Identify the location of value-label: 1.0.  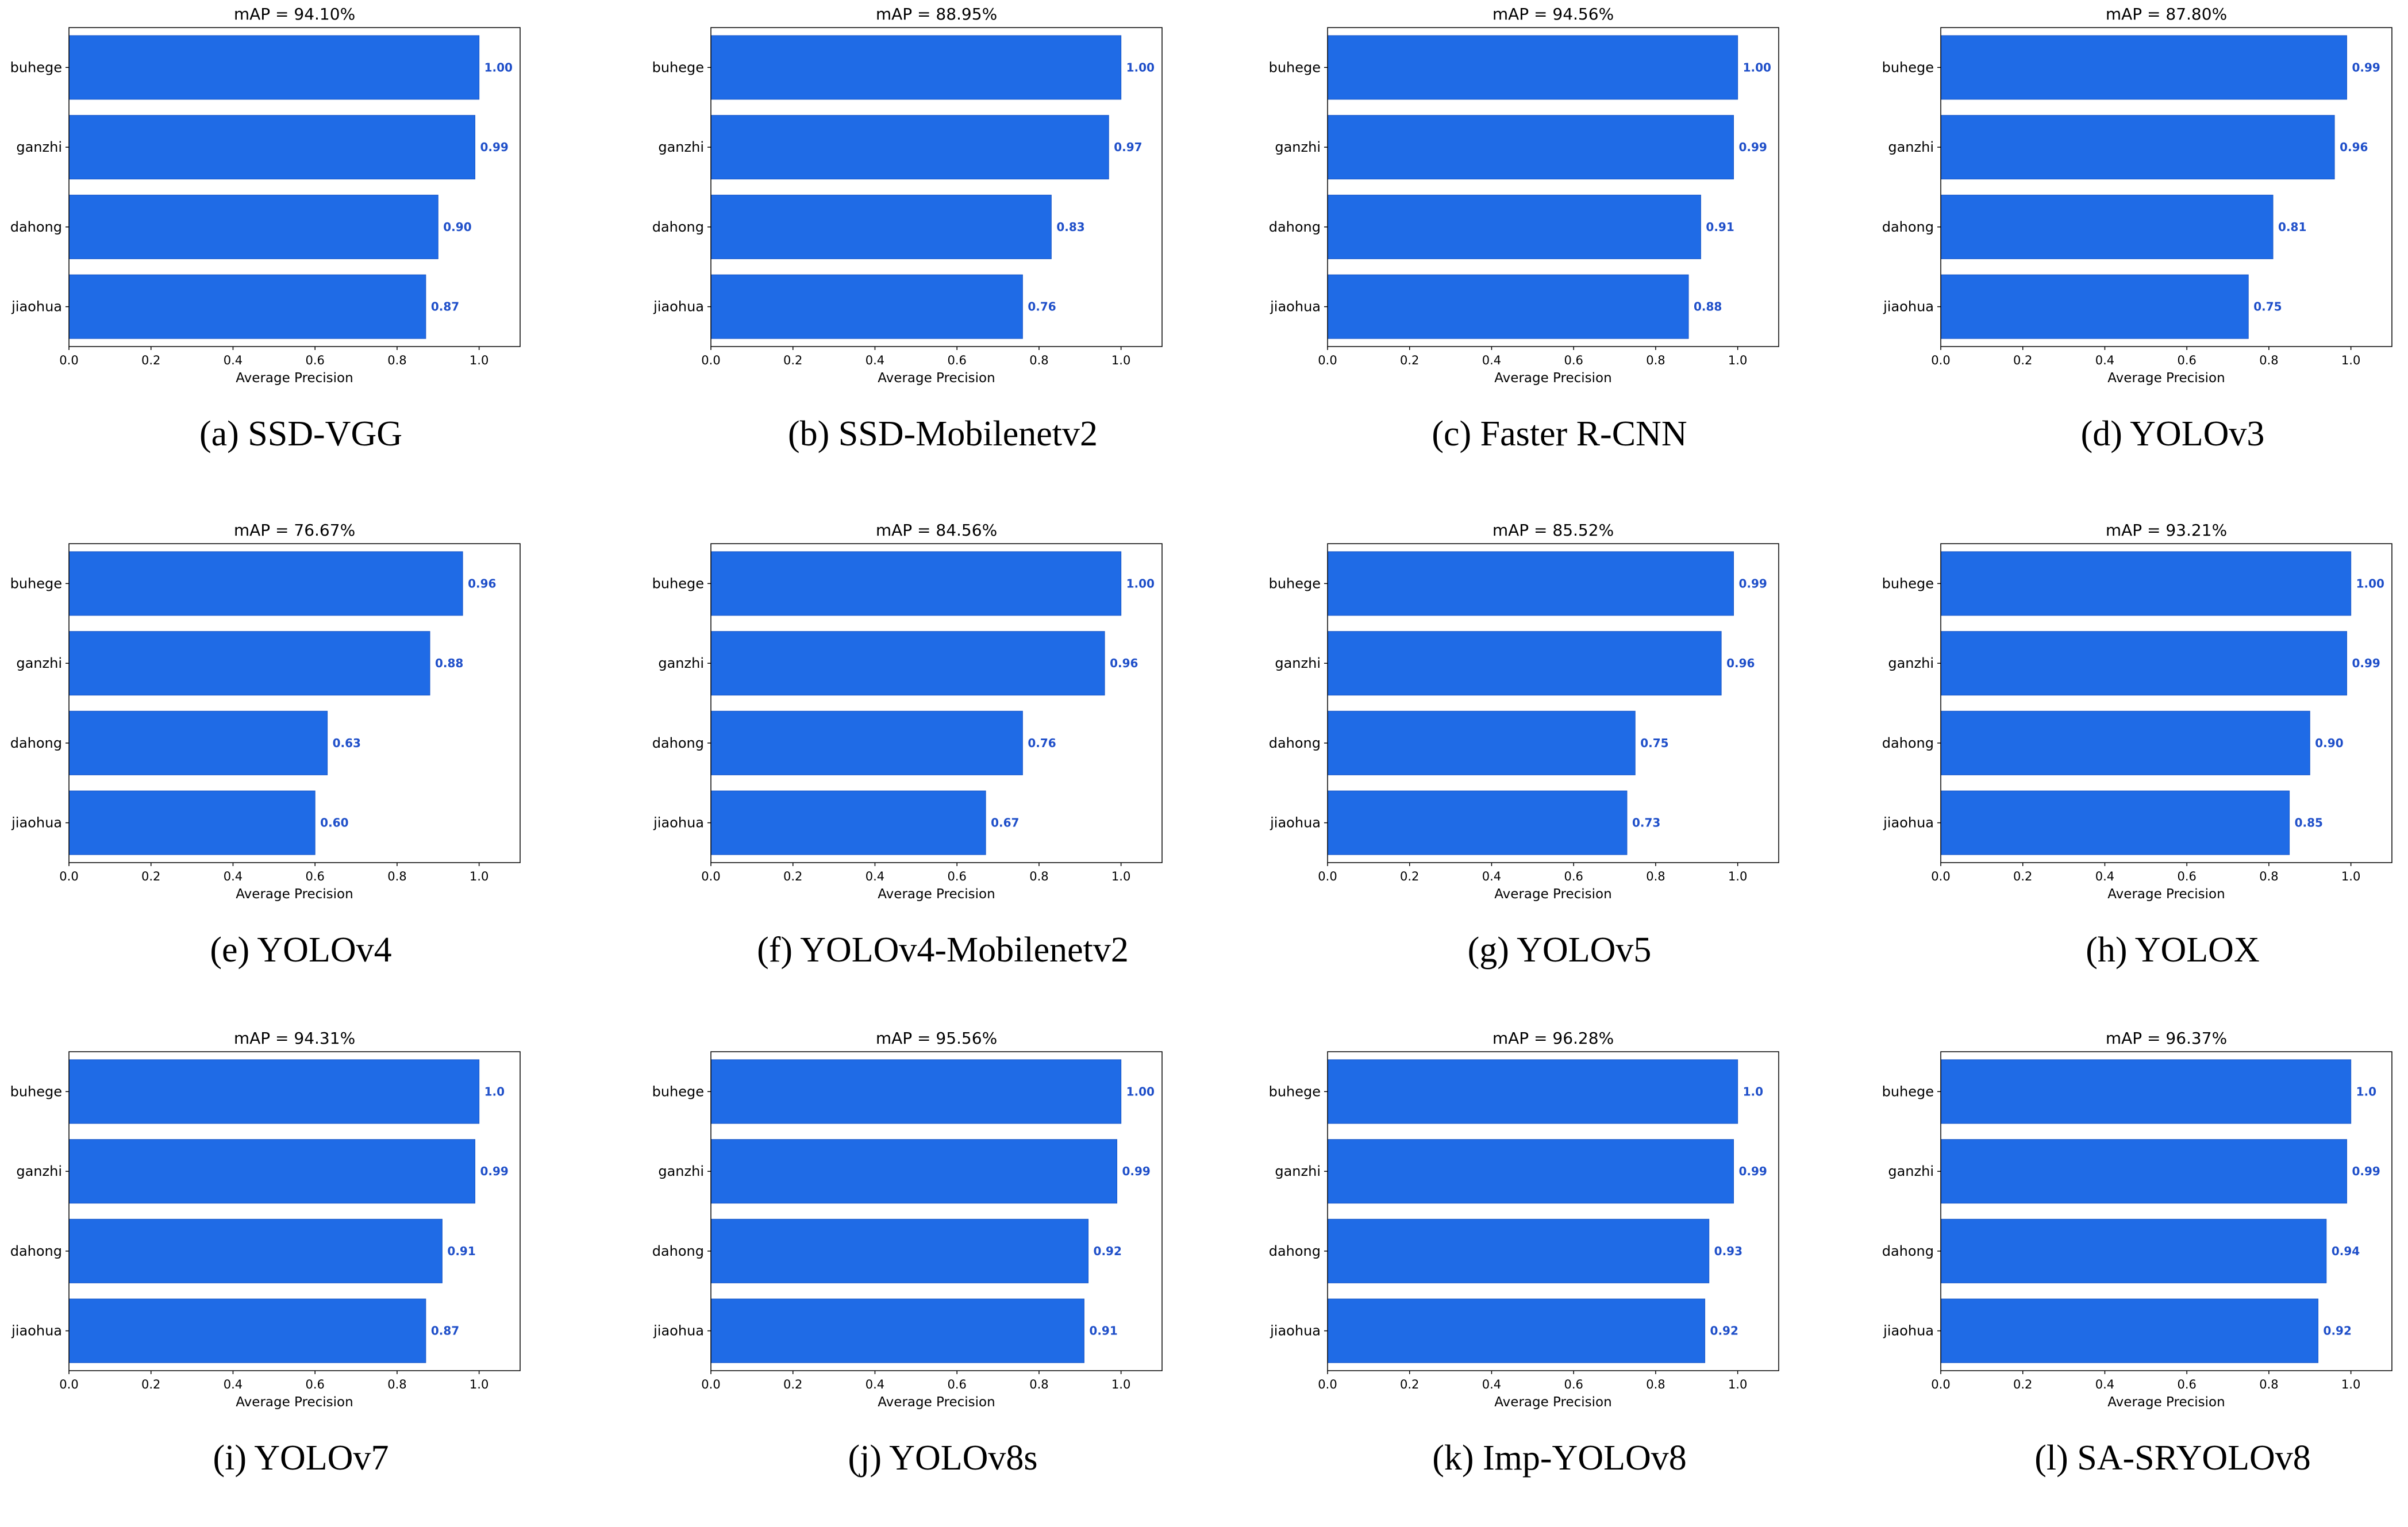
(2366, 1091).